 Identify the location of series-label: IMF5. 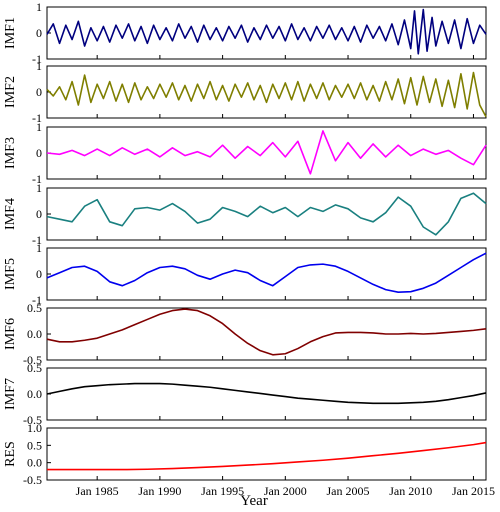
(10, 274).